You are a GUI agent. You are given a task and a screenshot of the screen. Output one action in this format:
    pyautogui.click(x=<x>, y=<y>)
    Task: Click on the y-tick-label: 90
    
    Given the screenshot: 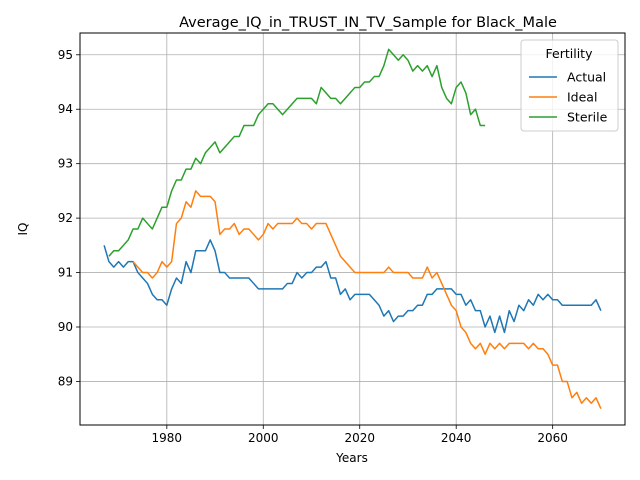 What is the action you would take?
    pyautogui.click(x=65, y=327)
    